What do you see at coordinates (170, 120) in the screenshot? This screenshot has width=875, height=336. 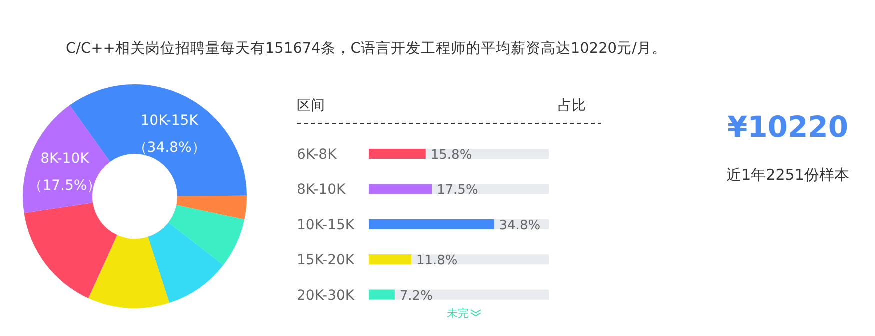 I see `slice-label: 10K-15K` at bounding box center [170, 120].